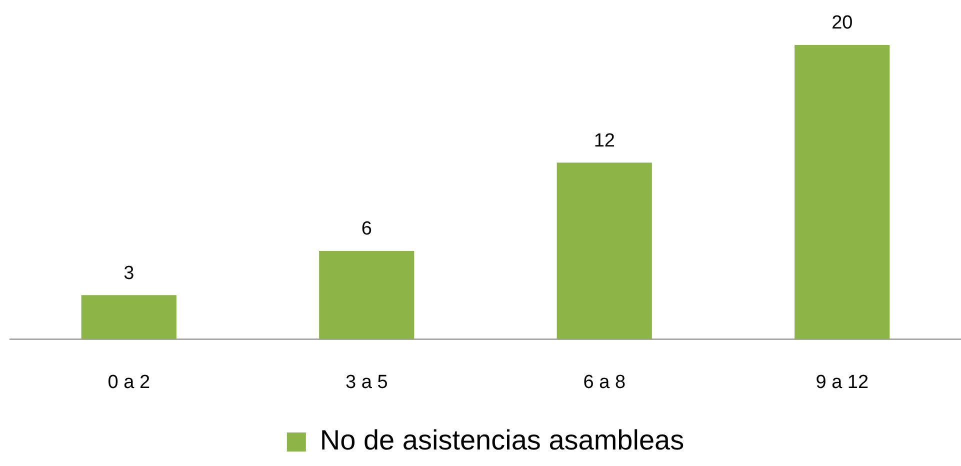  I want to click on data-label: 3, so click(129, 273).